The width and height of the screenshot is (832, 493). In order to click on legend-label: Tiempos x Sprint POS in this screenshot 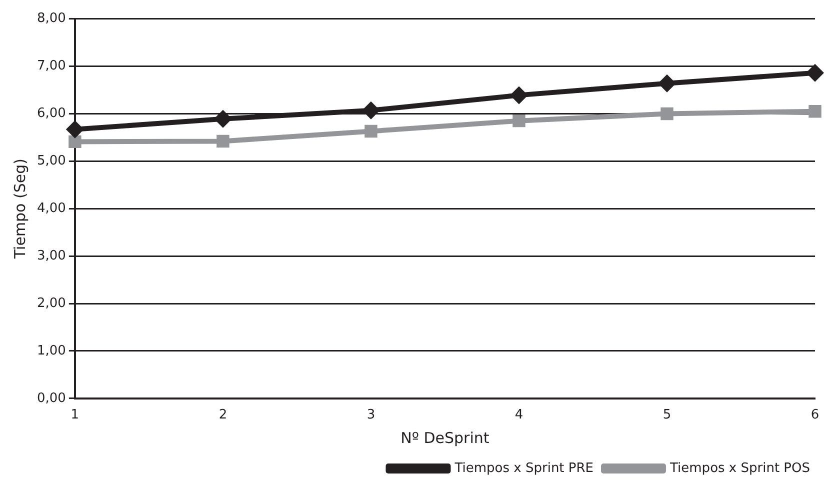, I will do `click(739, 468)`.